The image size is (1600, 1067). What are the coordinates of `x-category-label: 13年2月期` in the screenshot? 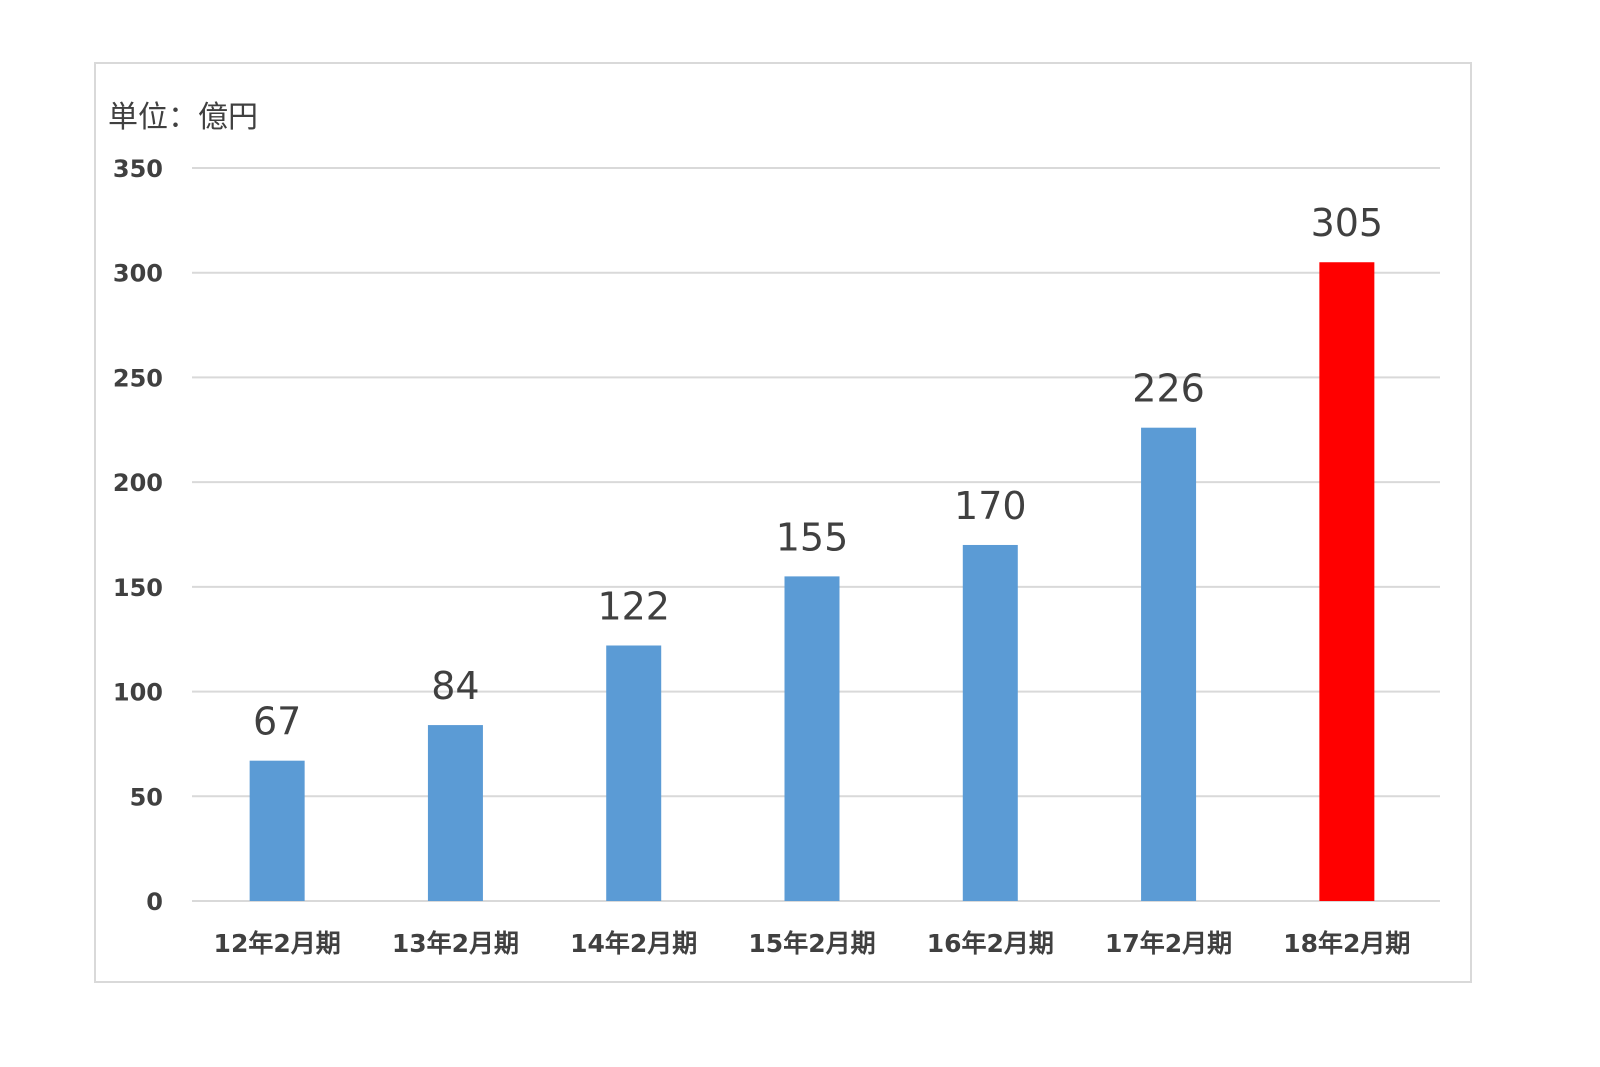 It's located at (455, 943).